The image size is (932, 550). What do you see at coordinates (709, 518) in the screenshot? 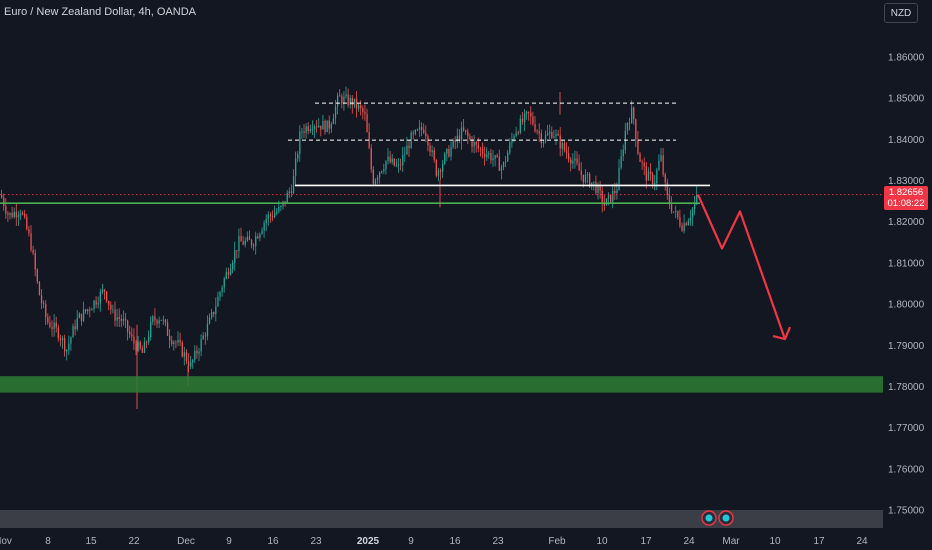
I see `event-icon-core` at bounding box center [709, 518].